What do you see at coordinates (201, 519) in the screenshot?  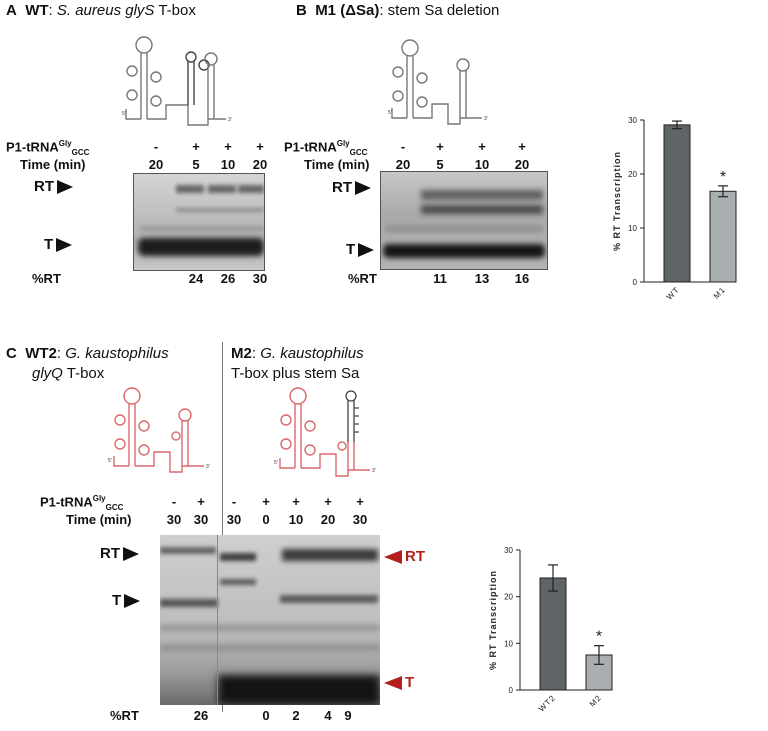 I see `lane-time: 30` at bounding box center [201, 519].